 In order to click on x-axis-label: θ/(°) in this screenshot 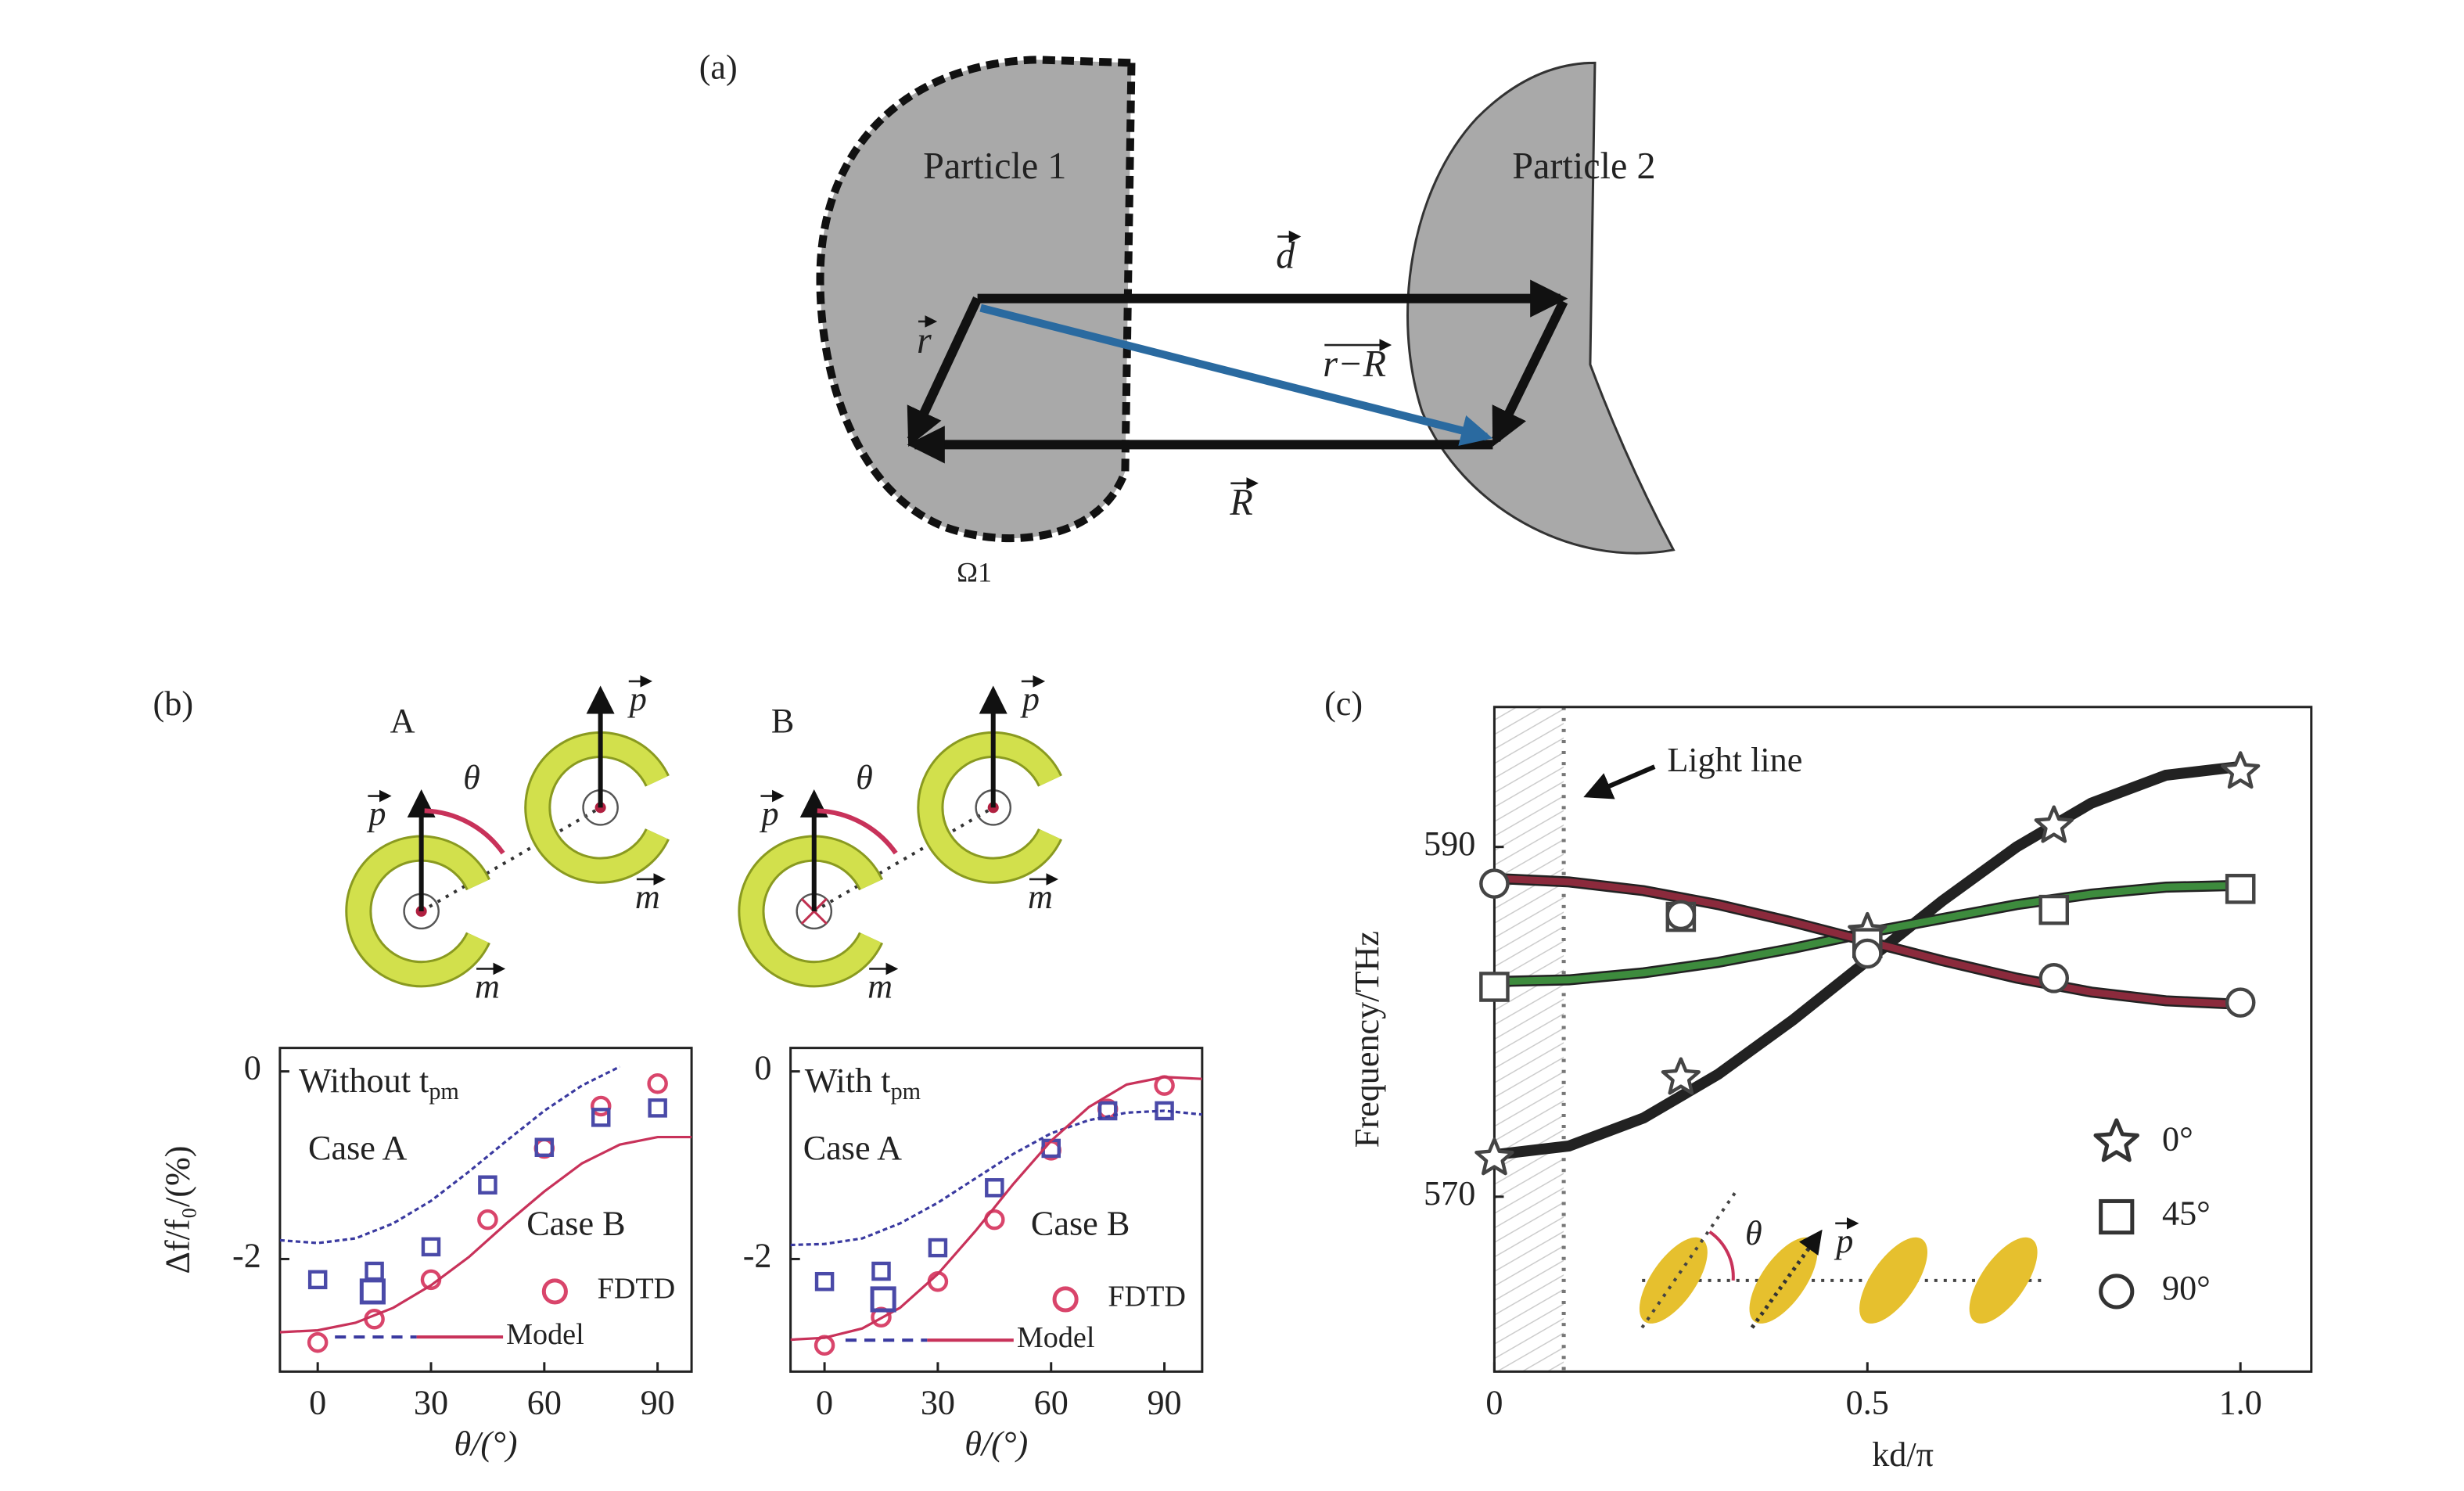, I will do `click(996, 1444)`.